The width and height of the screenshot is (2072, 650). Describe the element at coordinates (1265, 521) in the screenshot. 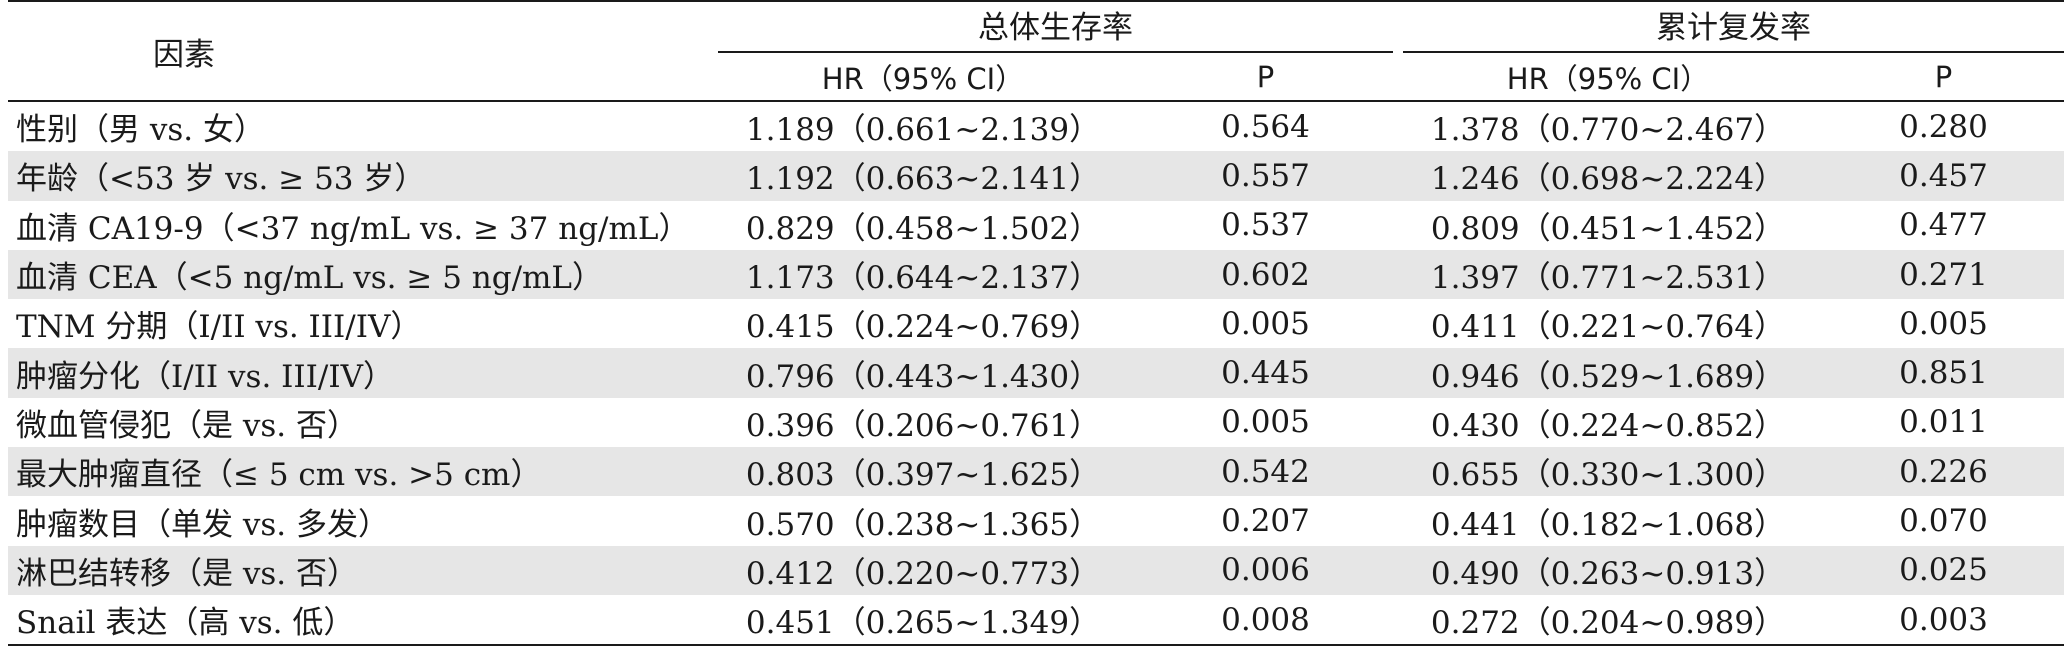

I see `os-p-cell: 0.207` at that location.